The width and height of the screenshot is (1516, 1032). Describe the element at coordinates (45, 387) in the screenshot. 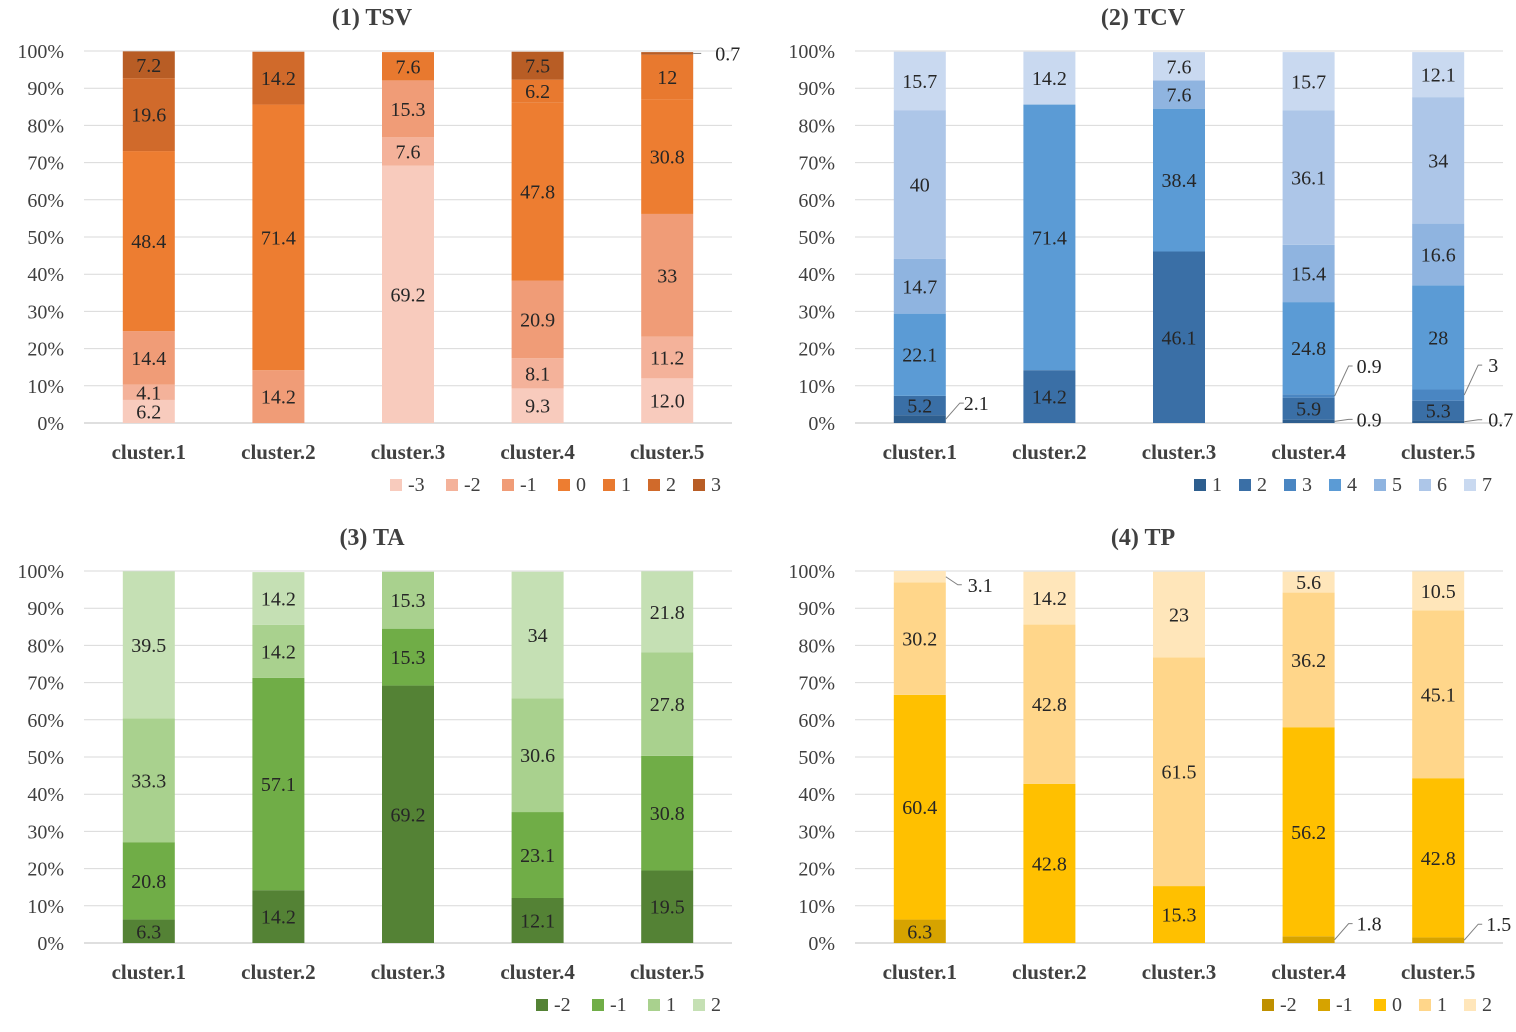

I see `y-tick-label: 10%` at that location.